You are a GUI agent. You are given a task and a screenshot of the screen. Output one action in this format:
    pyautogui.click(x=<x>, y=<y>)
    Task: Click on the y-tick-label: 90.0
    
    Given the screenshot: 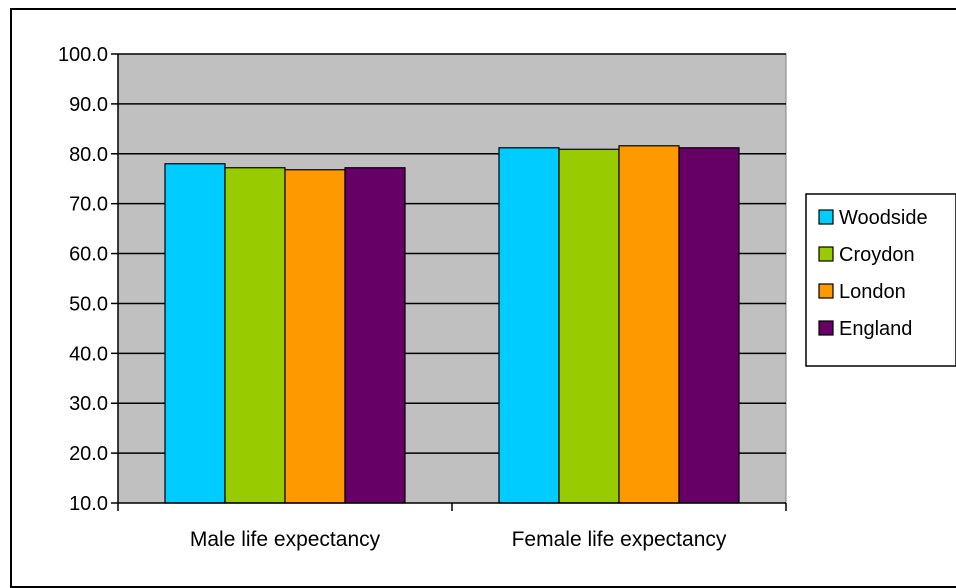 What is the action you would take?
    pyautogui.click(x=88, y=105)
    